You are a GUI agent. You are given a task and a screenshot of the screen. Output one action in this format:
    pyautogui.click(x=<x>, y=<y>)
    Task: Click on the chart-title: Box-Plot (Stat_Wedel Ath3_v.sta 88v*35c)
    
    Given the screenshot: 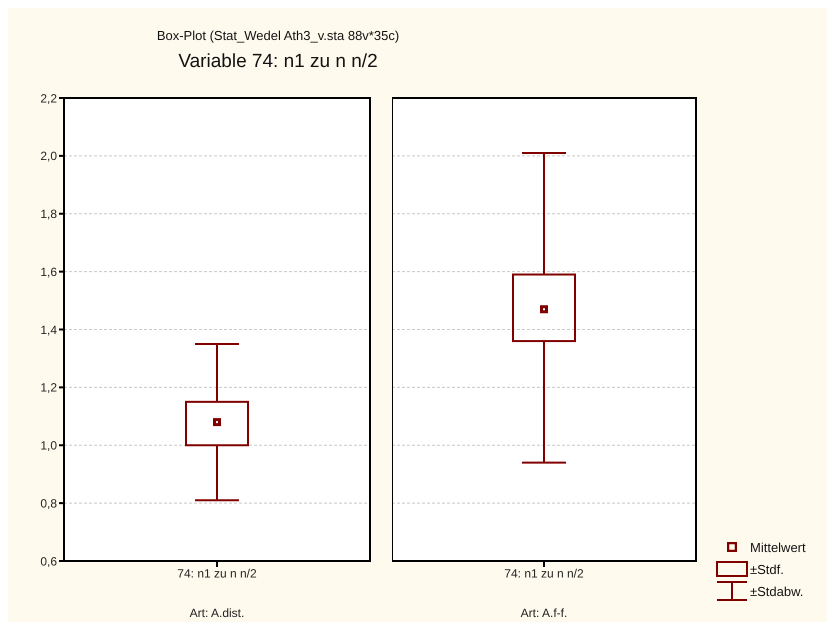 What is the action you would take?
    pyautogui.click(x=278, y=35)
    